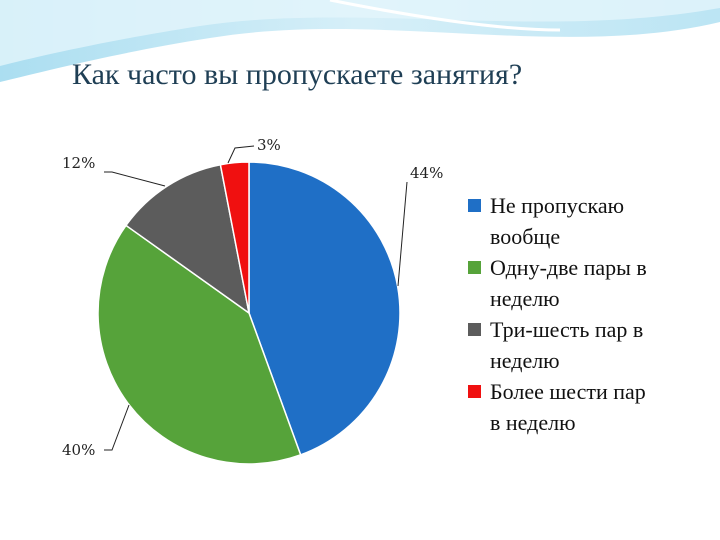  Describe the element at coordinates (567, 329) in the screenshot. I see `legend-label: Три-шесть пар в` at that location.